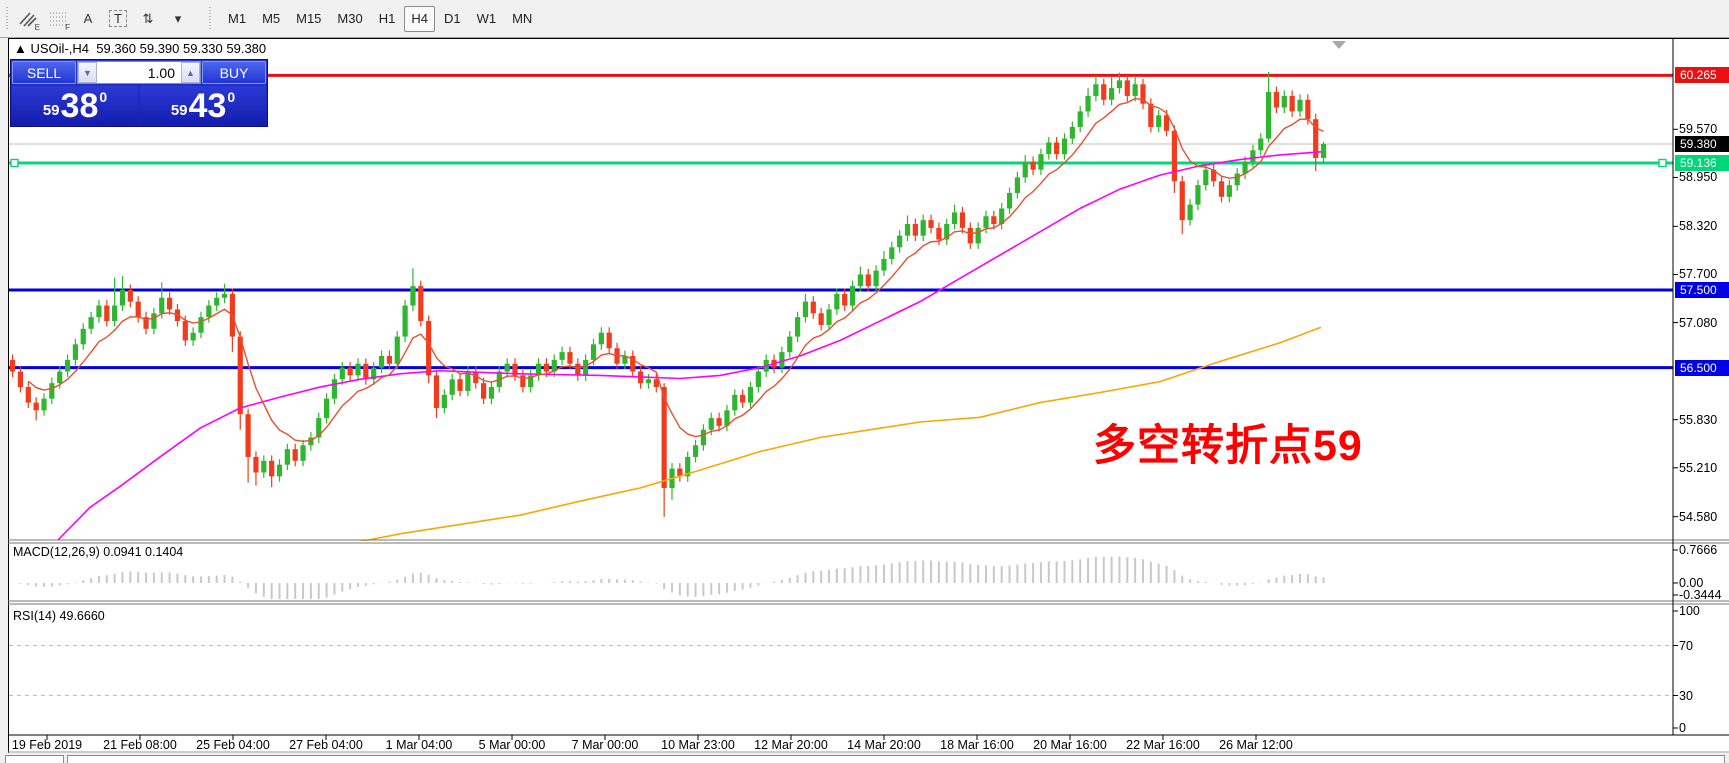 Image resolution: width=1729 pixels, height=763 pixels. Describe the element at coordinates (234, 72) in the screenshot. I see `buy-button: BUY` at that location.